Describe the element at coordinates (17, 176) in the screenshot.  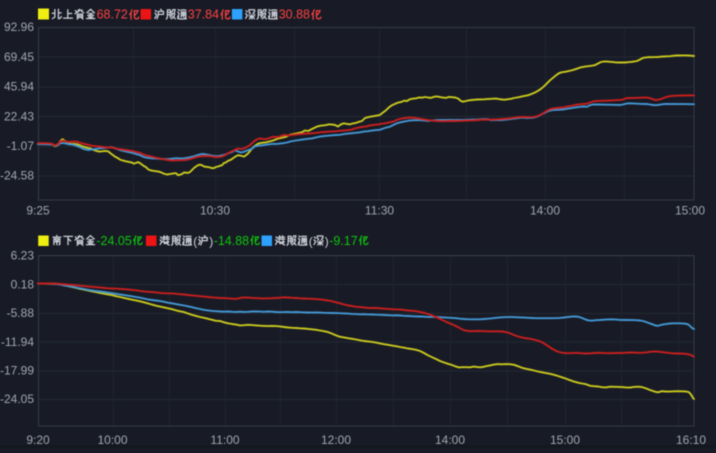
I see `svg-text: -24.58` at that location.